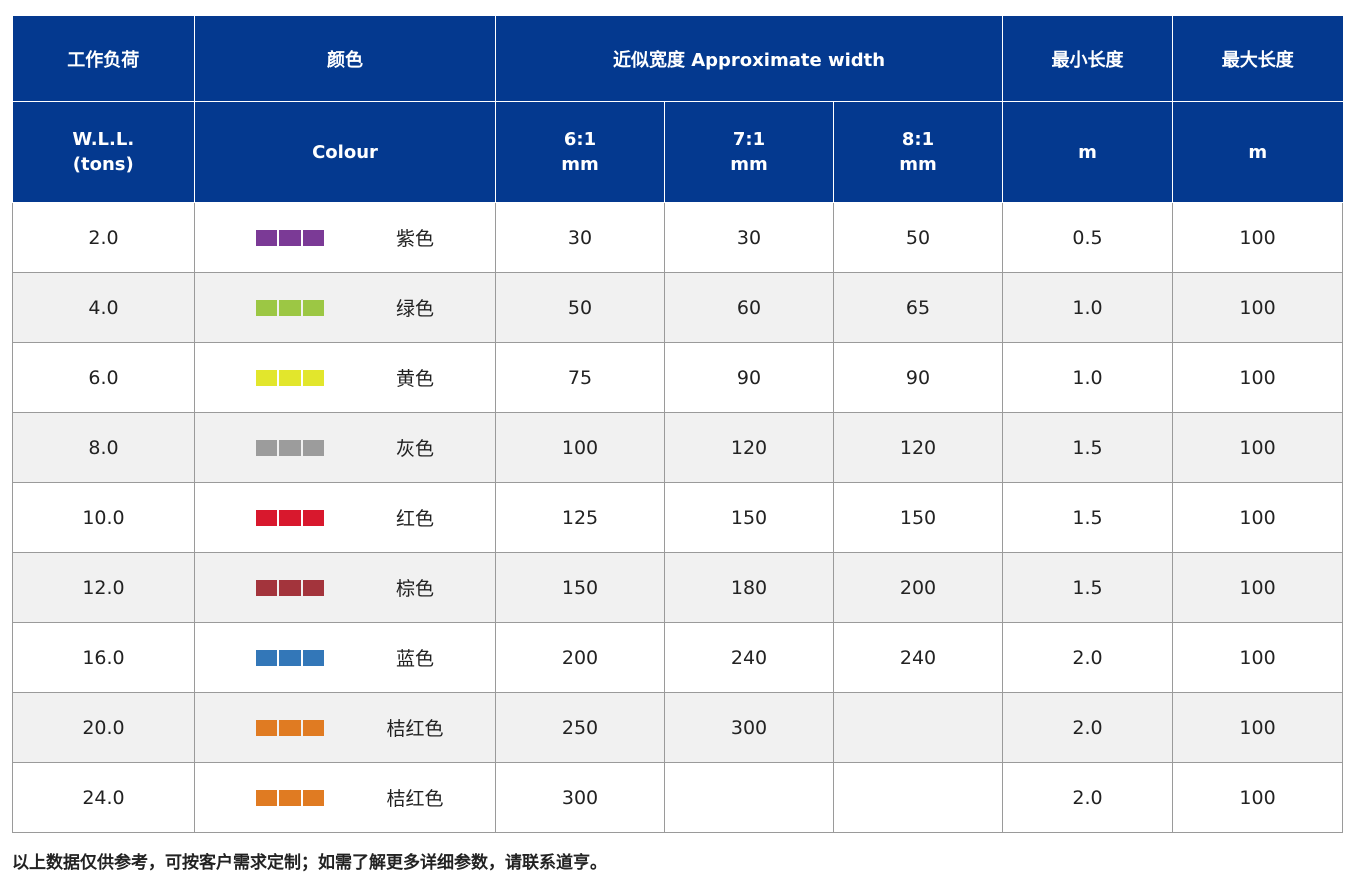  What do you see at coordinates (749, 727) in the screenshot?
I see `cell-width-7-1: 300` at bounding box center [749, 727].